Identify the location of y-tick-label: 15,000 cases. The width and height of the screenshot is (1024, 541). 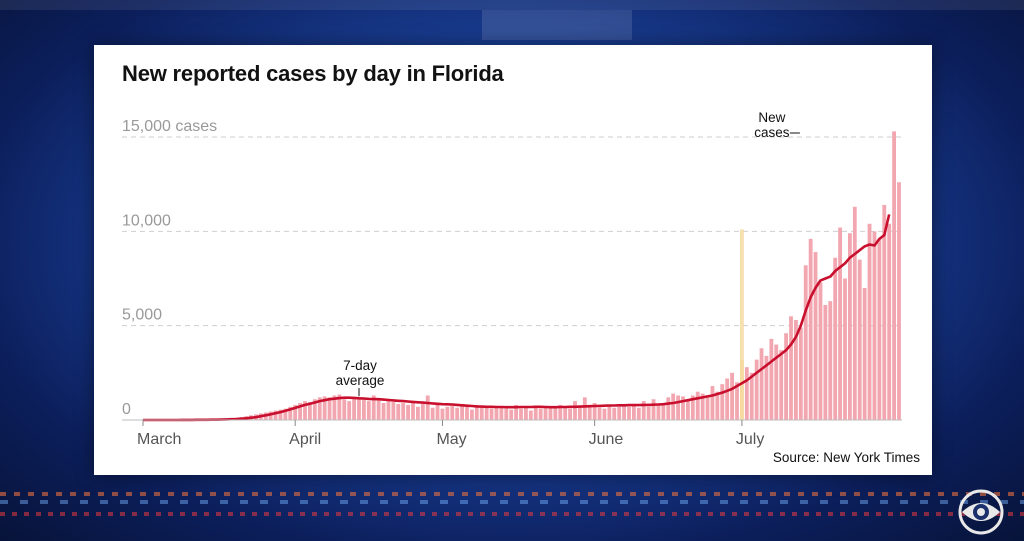
(169, 126).